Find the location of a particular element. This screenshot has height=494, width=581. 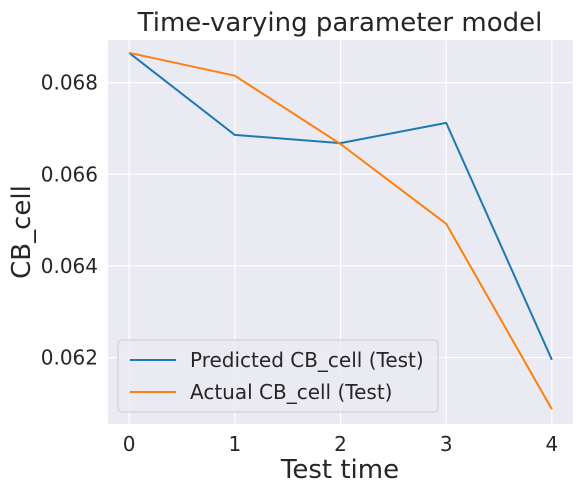

y-tick-label: 0.068 is located at coordinates (69, 83).